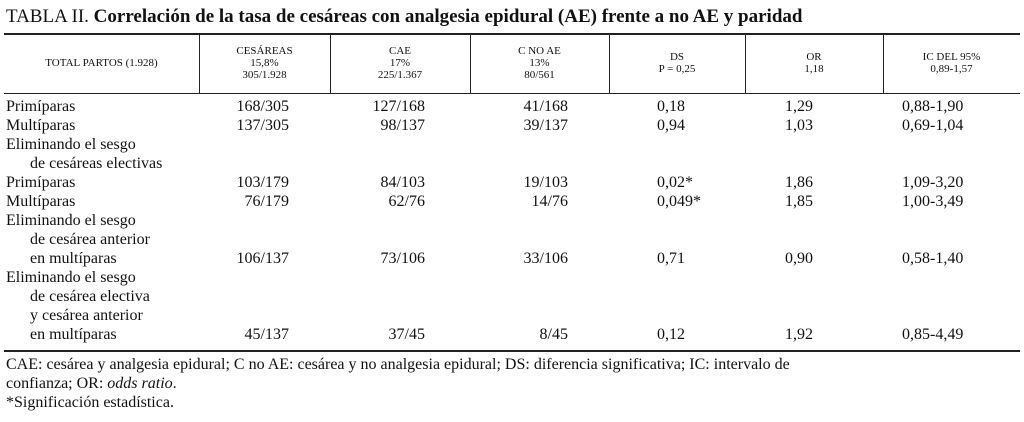 This screenshot has height=422, width=1024. I want to click on header-cell: P = 0,25, so click(677, 69).